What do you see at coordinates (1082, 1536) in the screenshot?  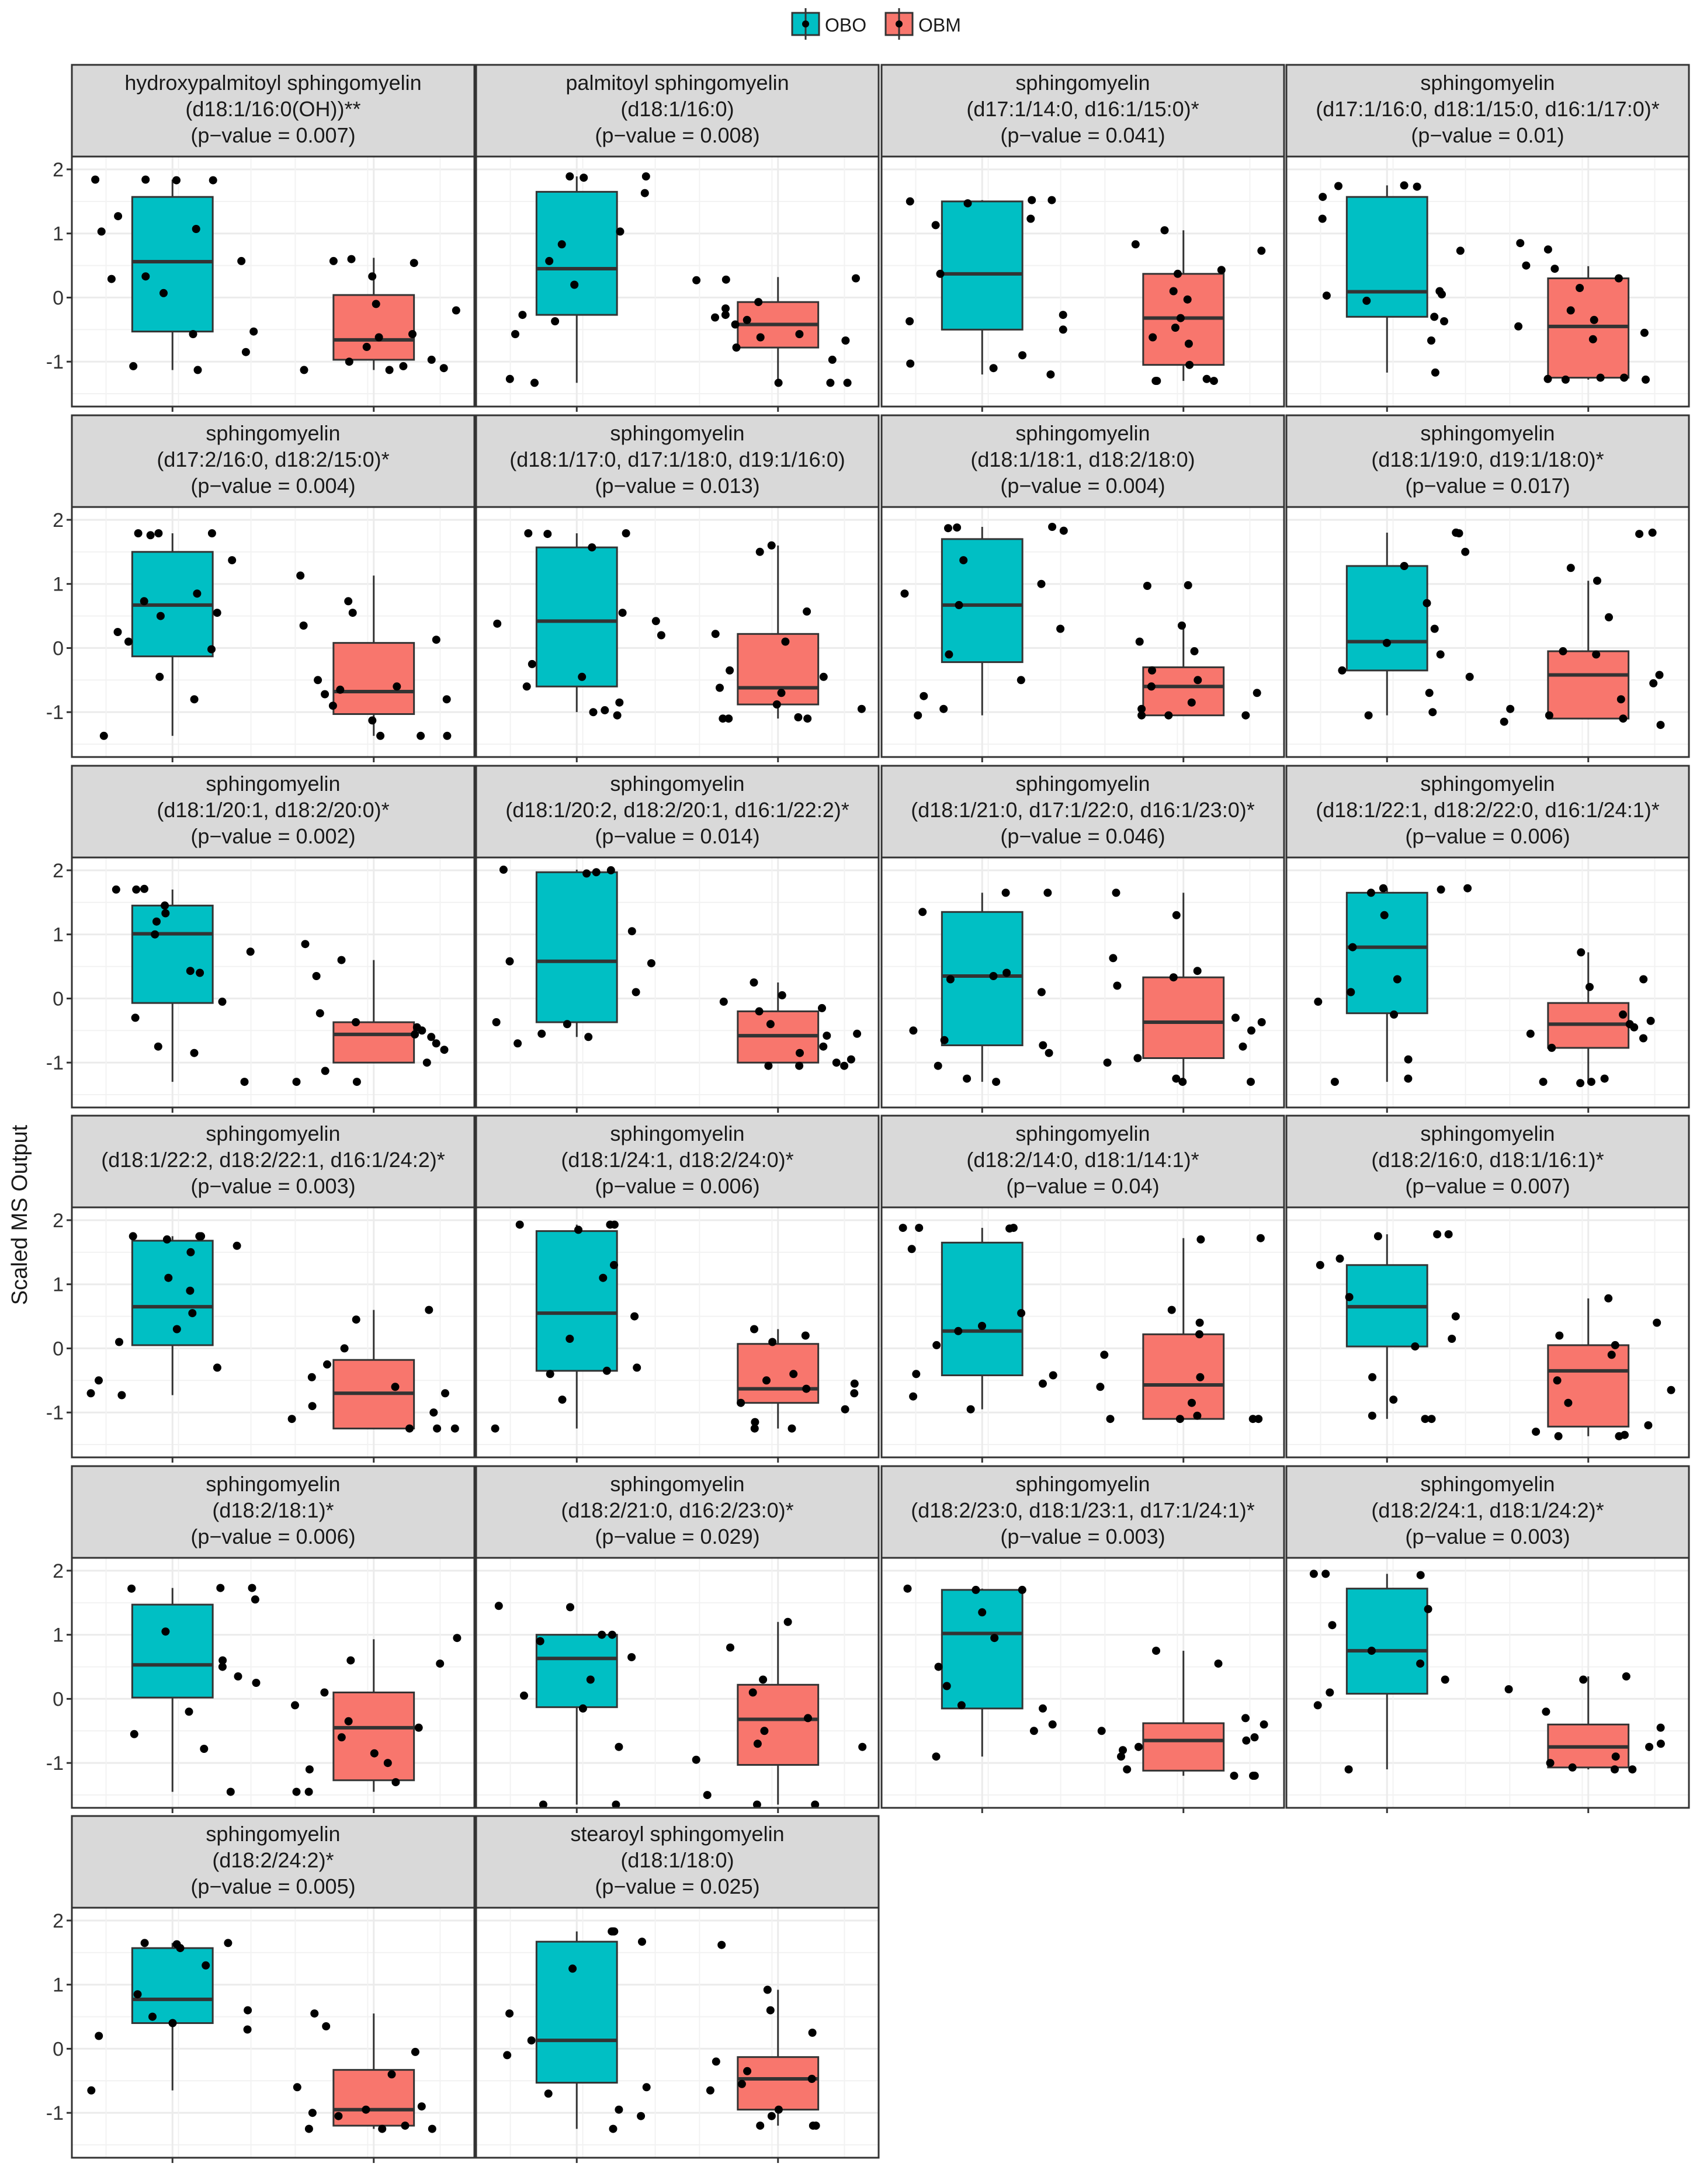 I see `facet-pvalue: (p−value = 0.003)` at bounding box center [1082, 1536].